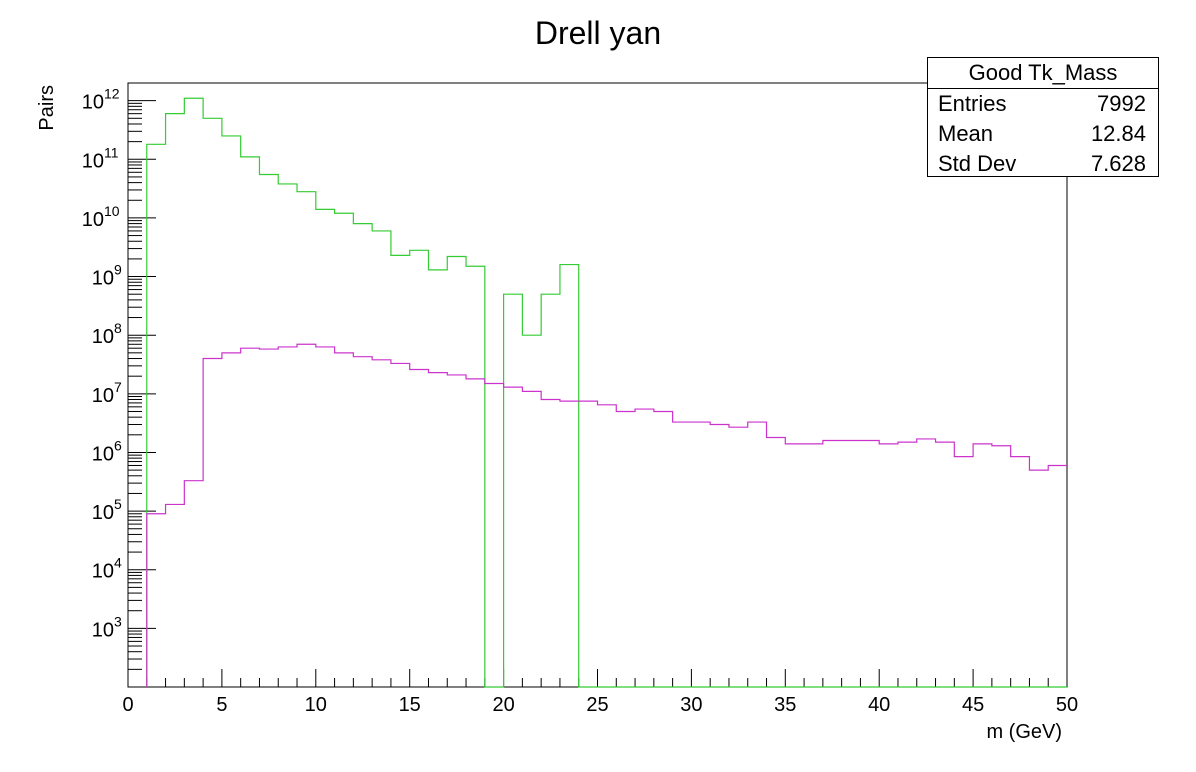 Image resolution: width=1196 pixels, height=772 pixels. Describe the element at coordinates (118, 328) in the screenshot. I see `y-tick-exponent: 8` at that location.